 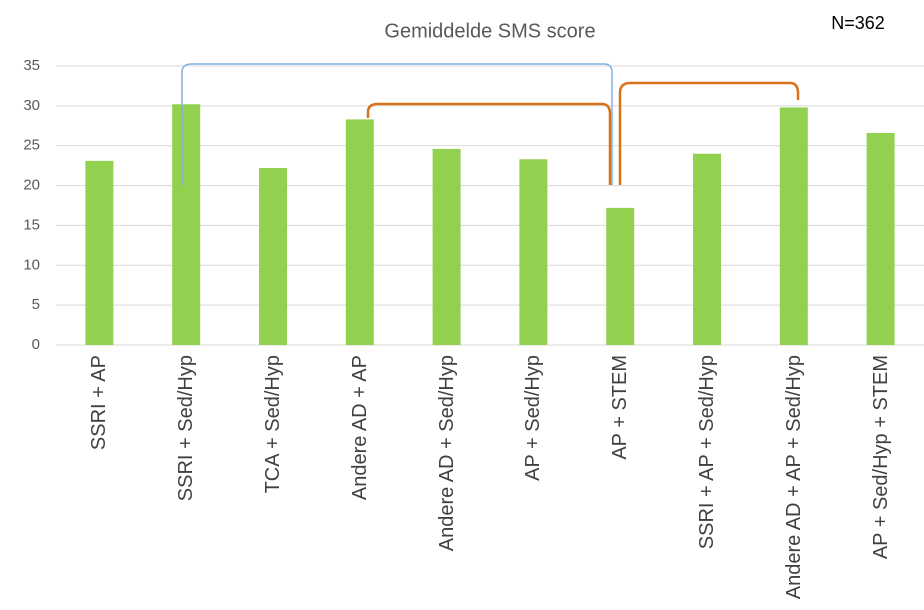 I want to click on x-tick-label: Andere AD + AP + Sed/Hyp, so click(x=793, y=477).